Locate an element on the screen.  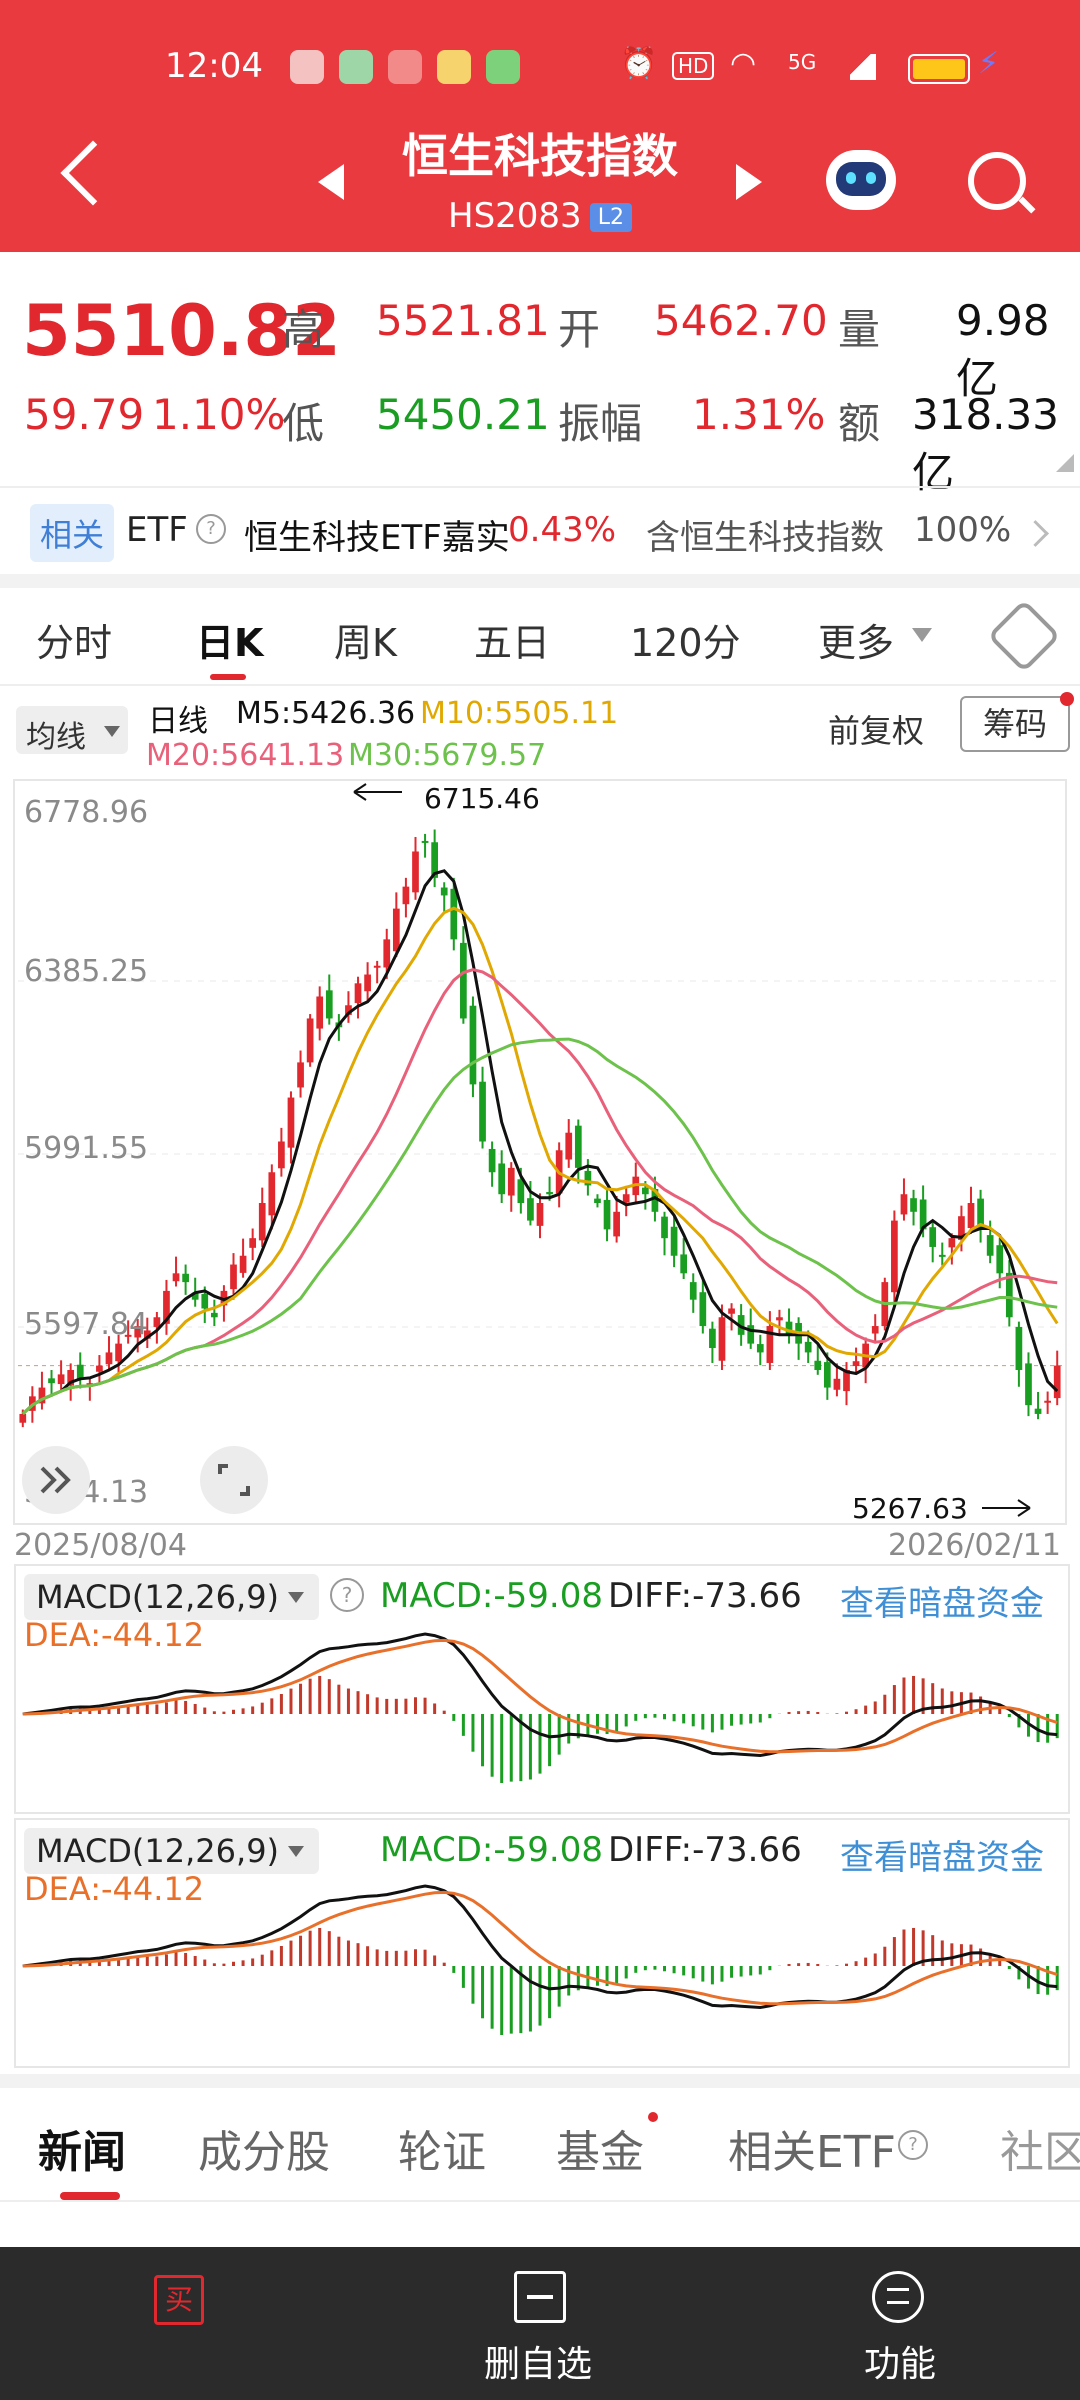
open-label: 开 is located at coordinates (579, 329).